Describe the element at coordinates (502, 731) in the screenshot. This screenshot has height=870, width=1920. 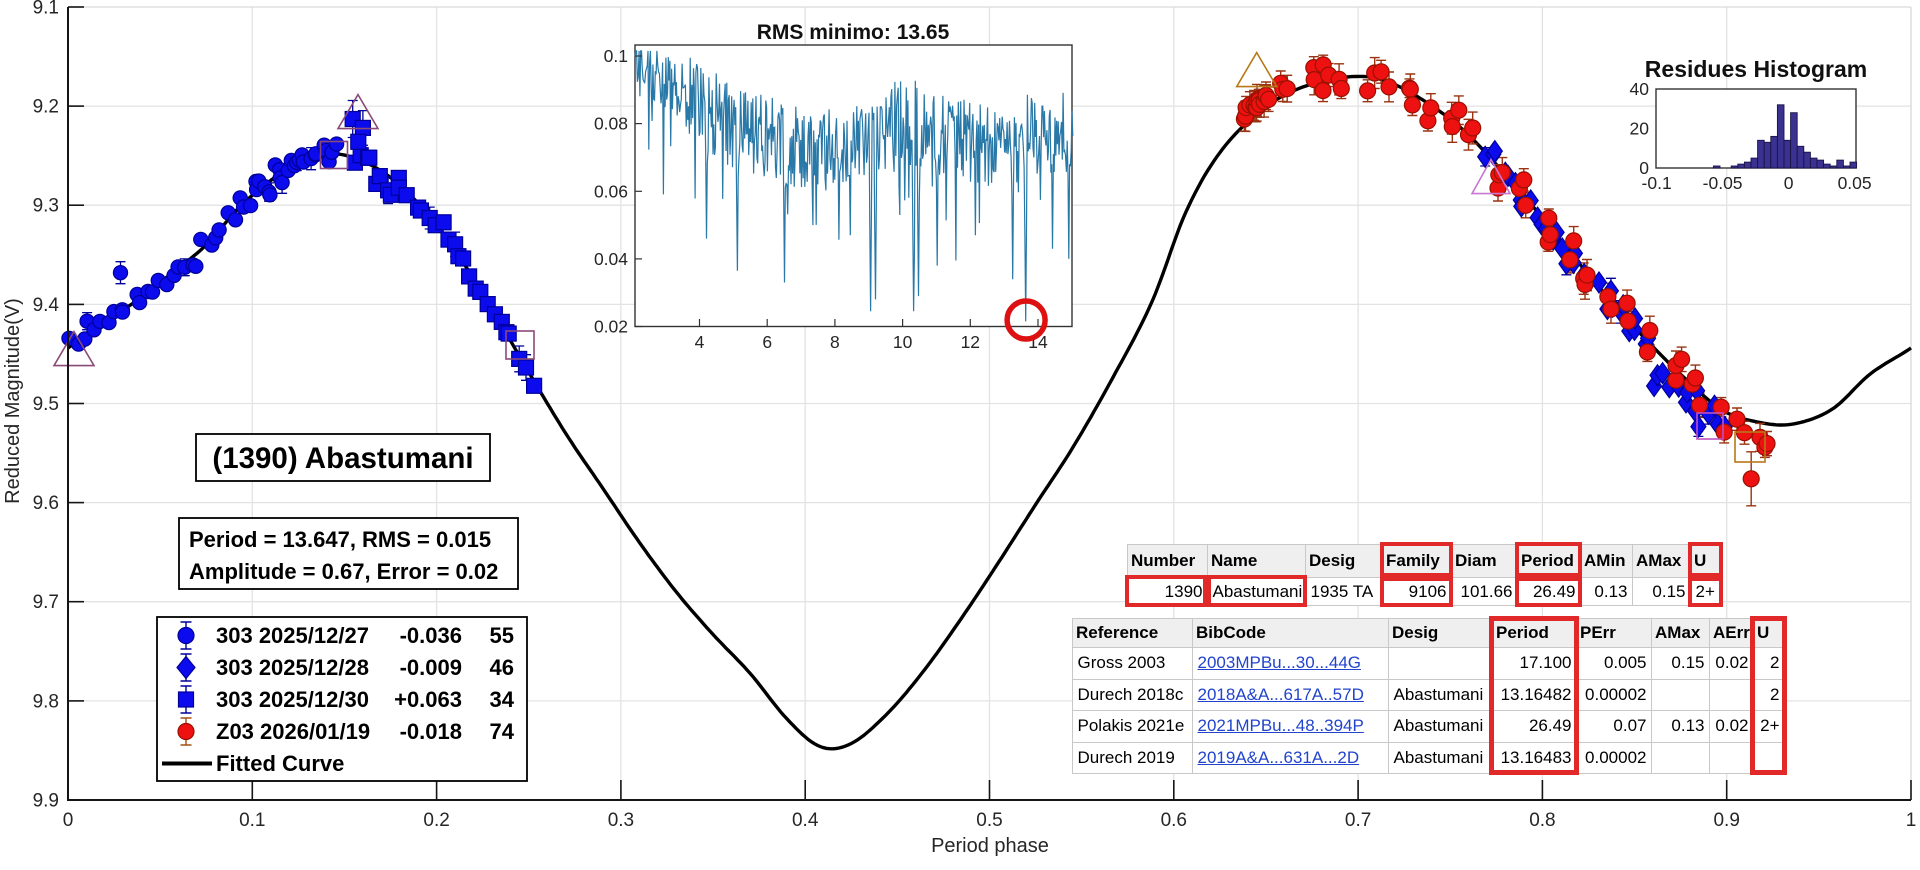
I see `svg-text: 74` at that location.